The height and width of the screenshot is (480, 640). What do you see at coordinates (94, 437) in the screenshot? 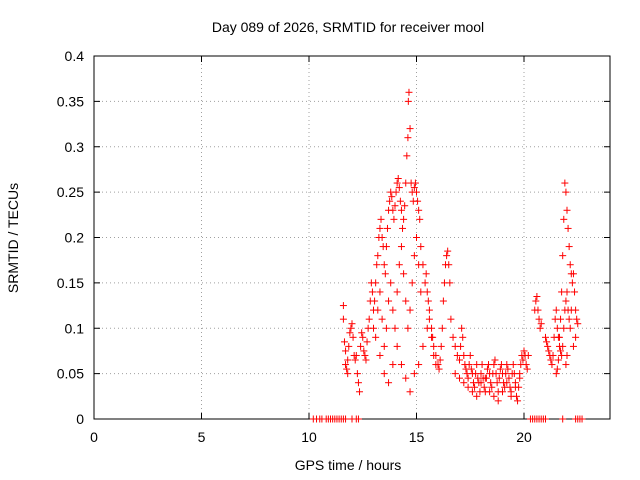
I see `x-tick-label: 0` at bounding box center [94, 437].